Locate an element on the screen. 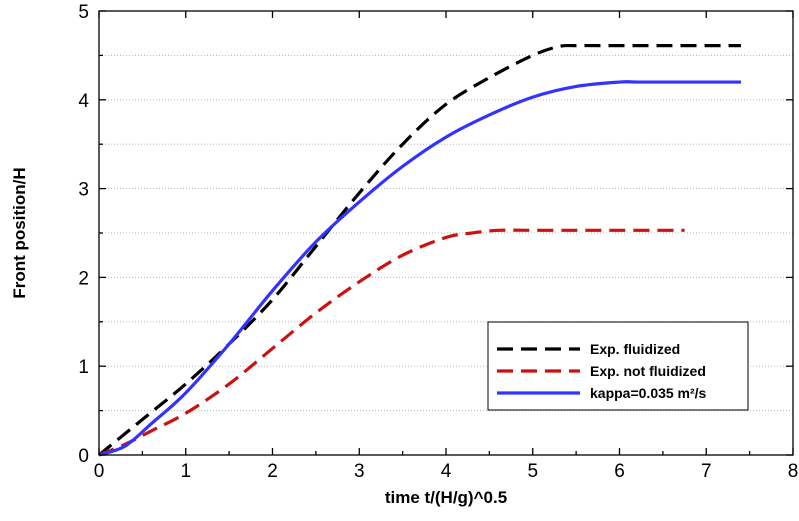  y-tick-label: 3 is located at coordinates (83, 190).